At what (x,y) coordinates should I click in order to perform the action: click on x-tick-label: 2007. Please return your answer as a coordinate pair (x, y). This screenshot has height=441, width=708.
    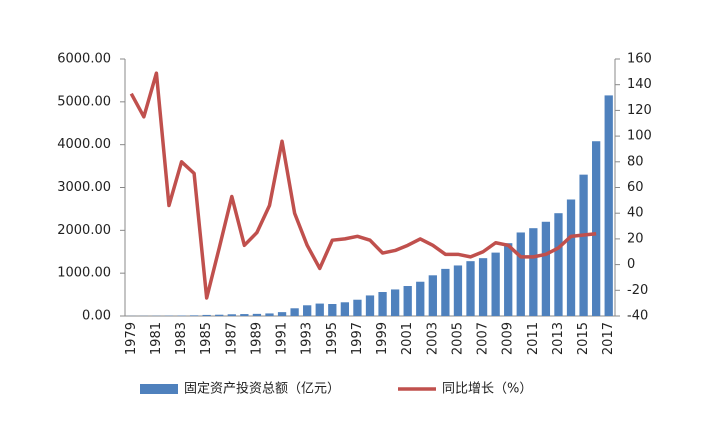
    Looking at the image, I should click on (483, 338).